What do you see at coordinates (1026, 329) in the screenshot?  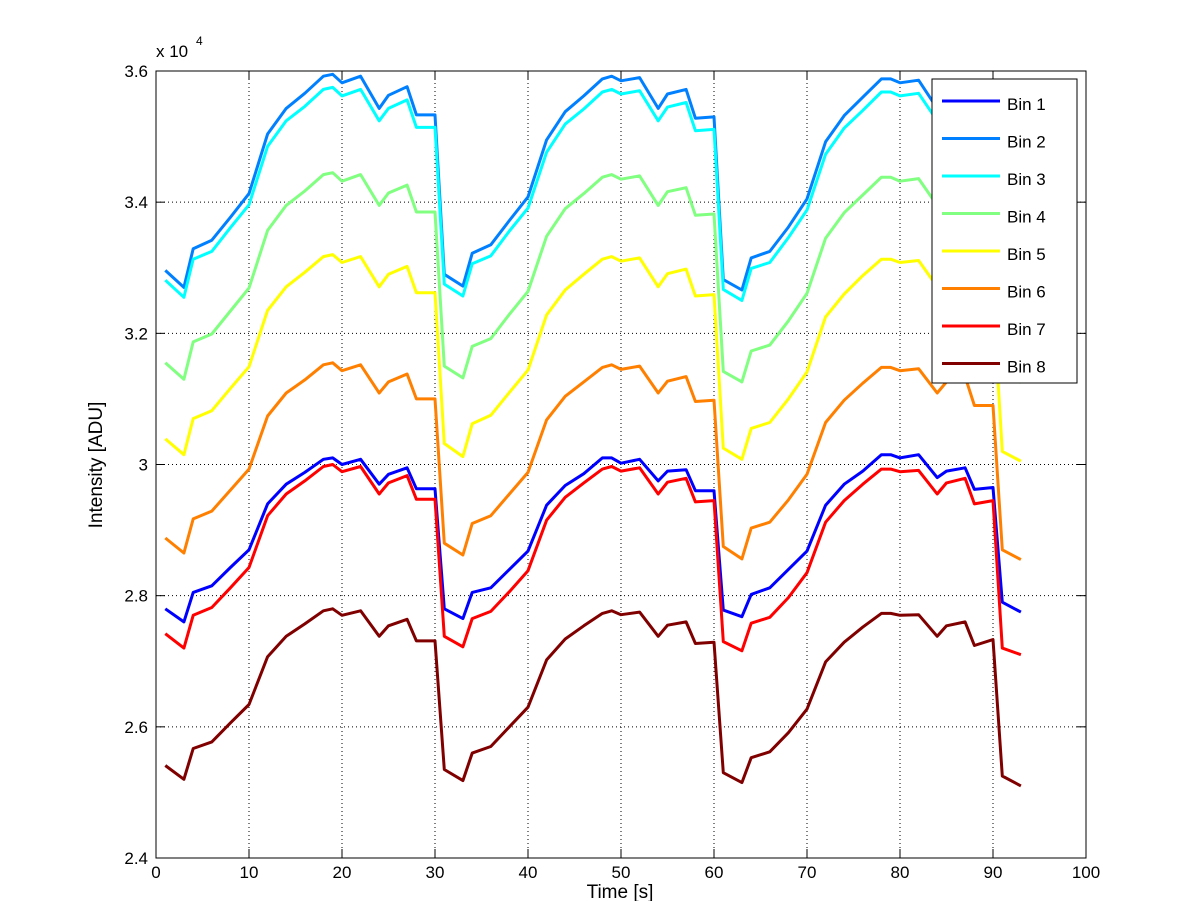 I see `legend-label: Bin 7` at bounding box center [1026, 329].